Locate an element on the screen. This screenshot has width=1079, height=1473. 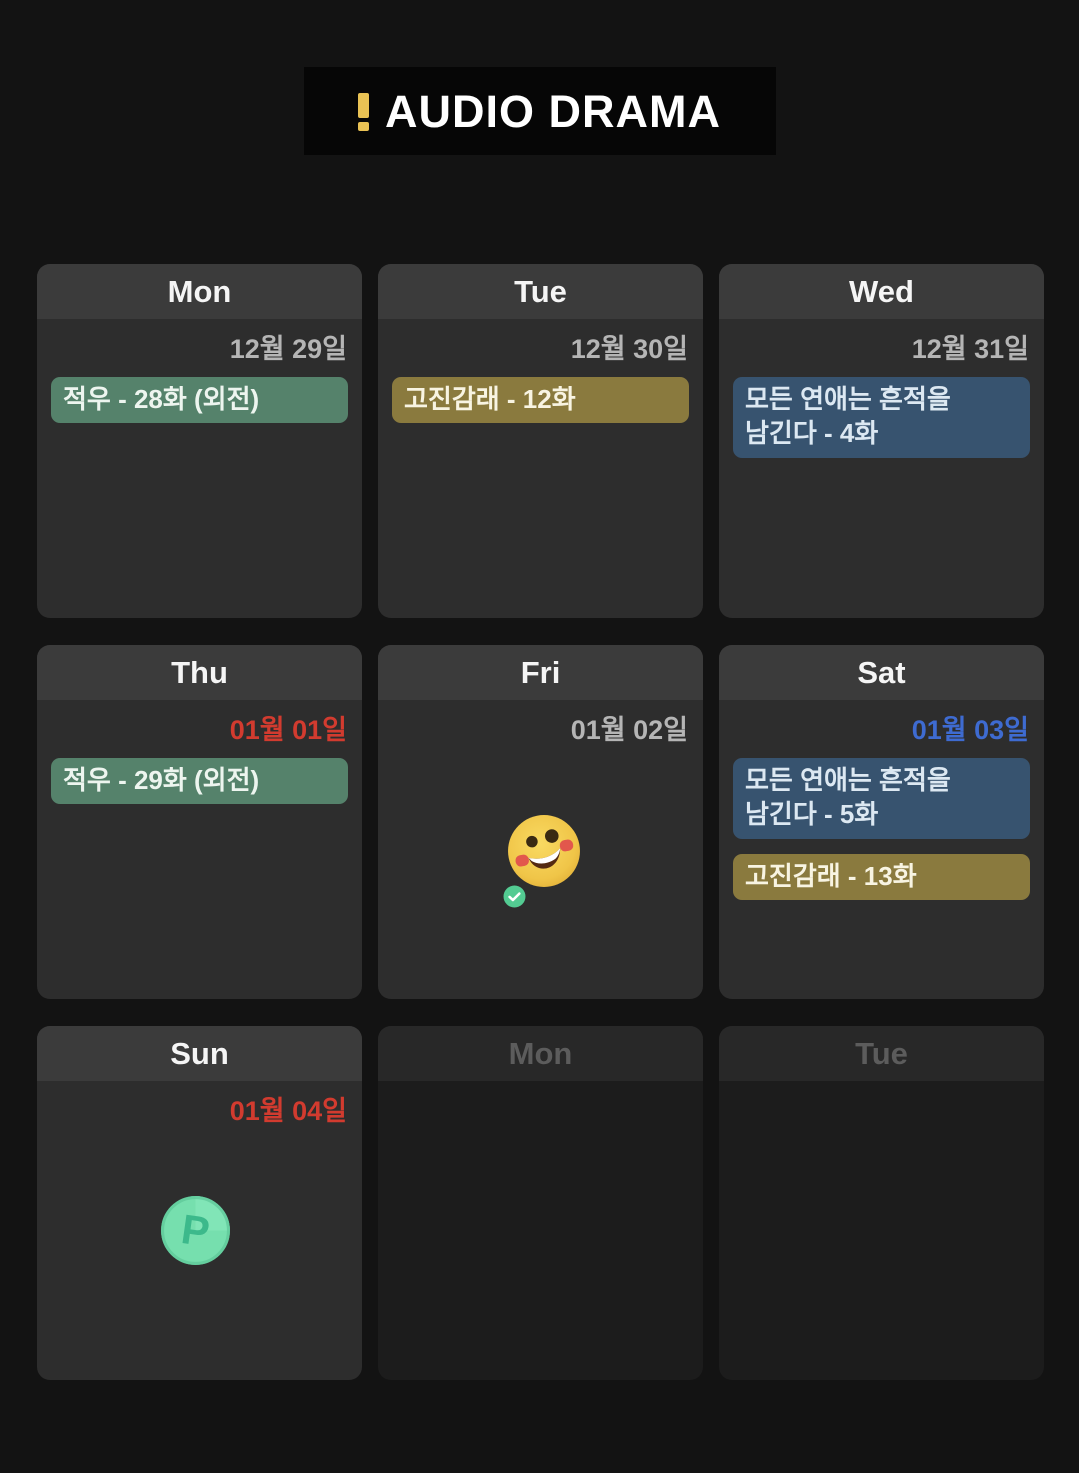
calendar-cell-wed: Wed 12월 31일 모든 연애는 흔적을 남긴다 - 4화 is located at coordinates (881, 441).